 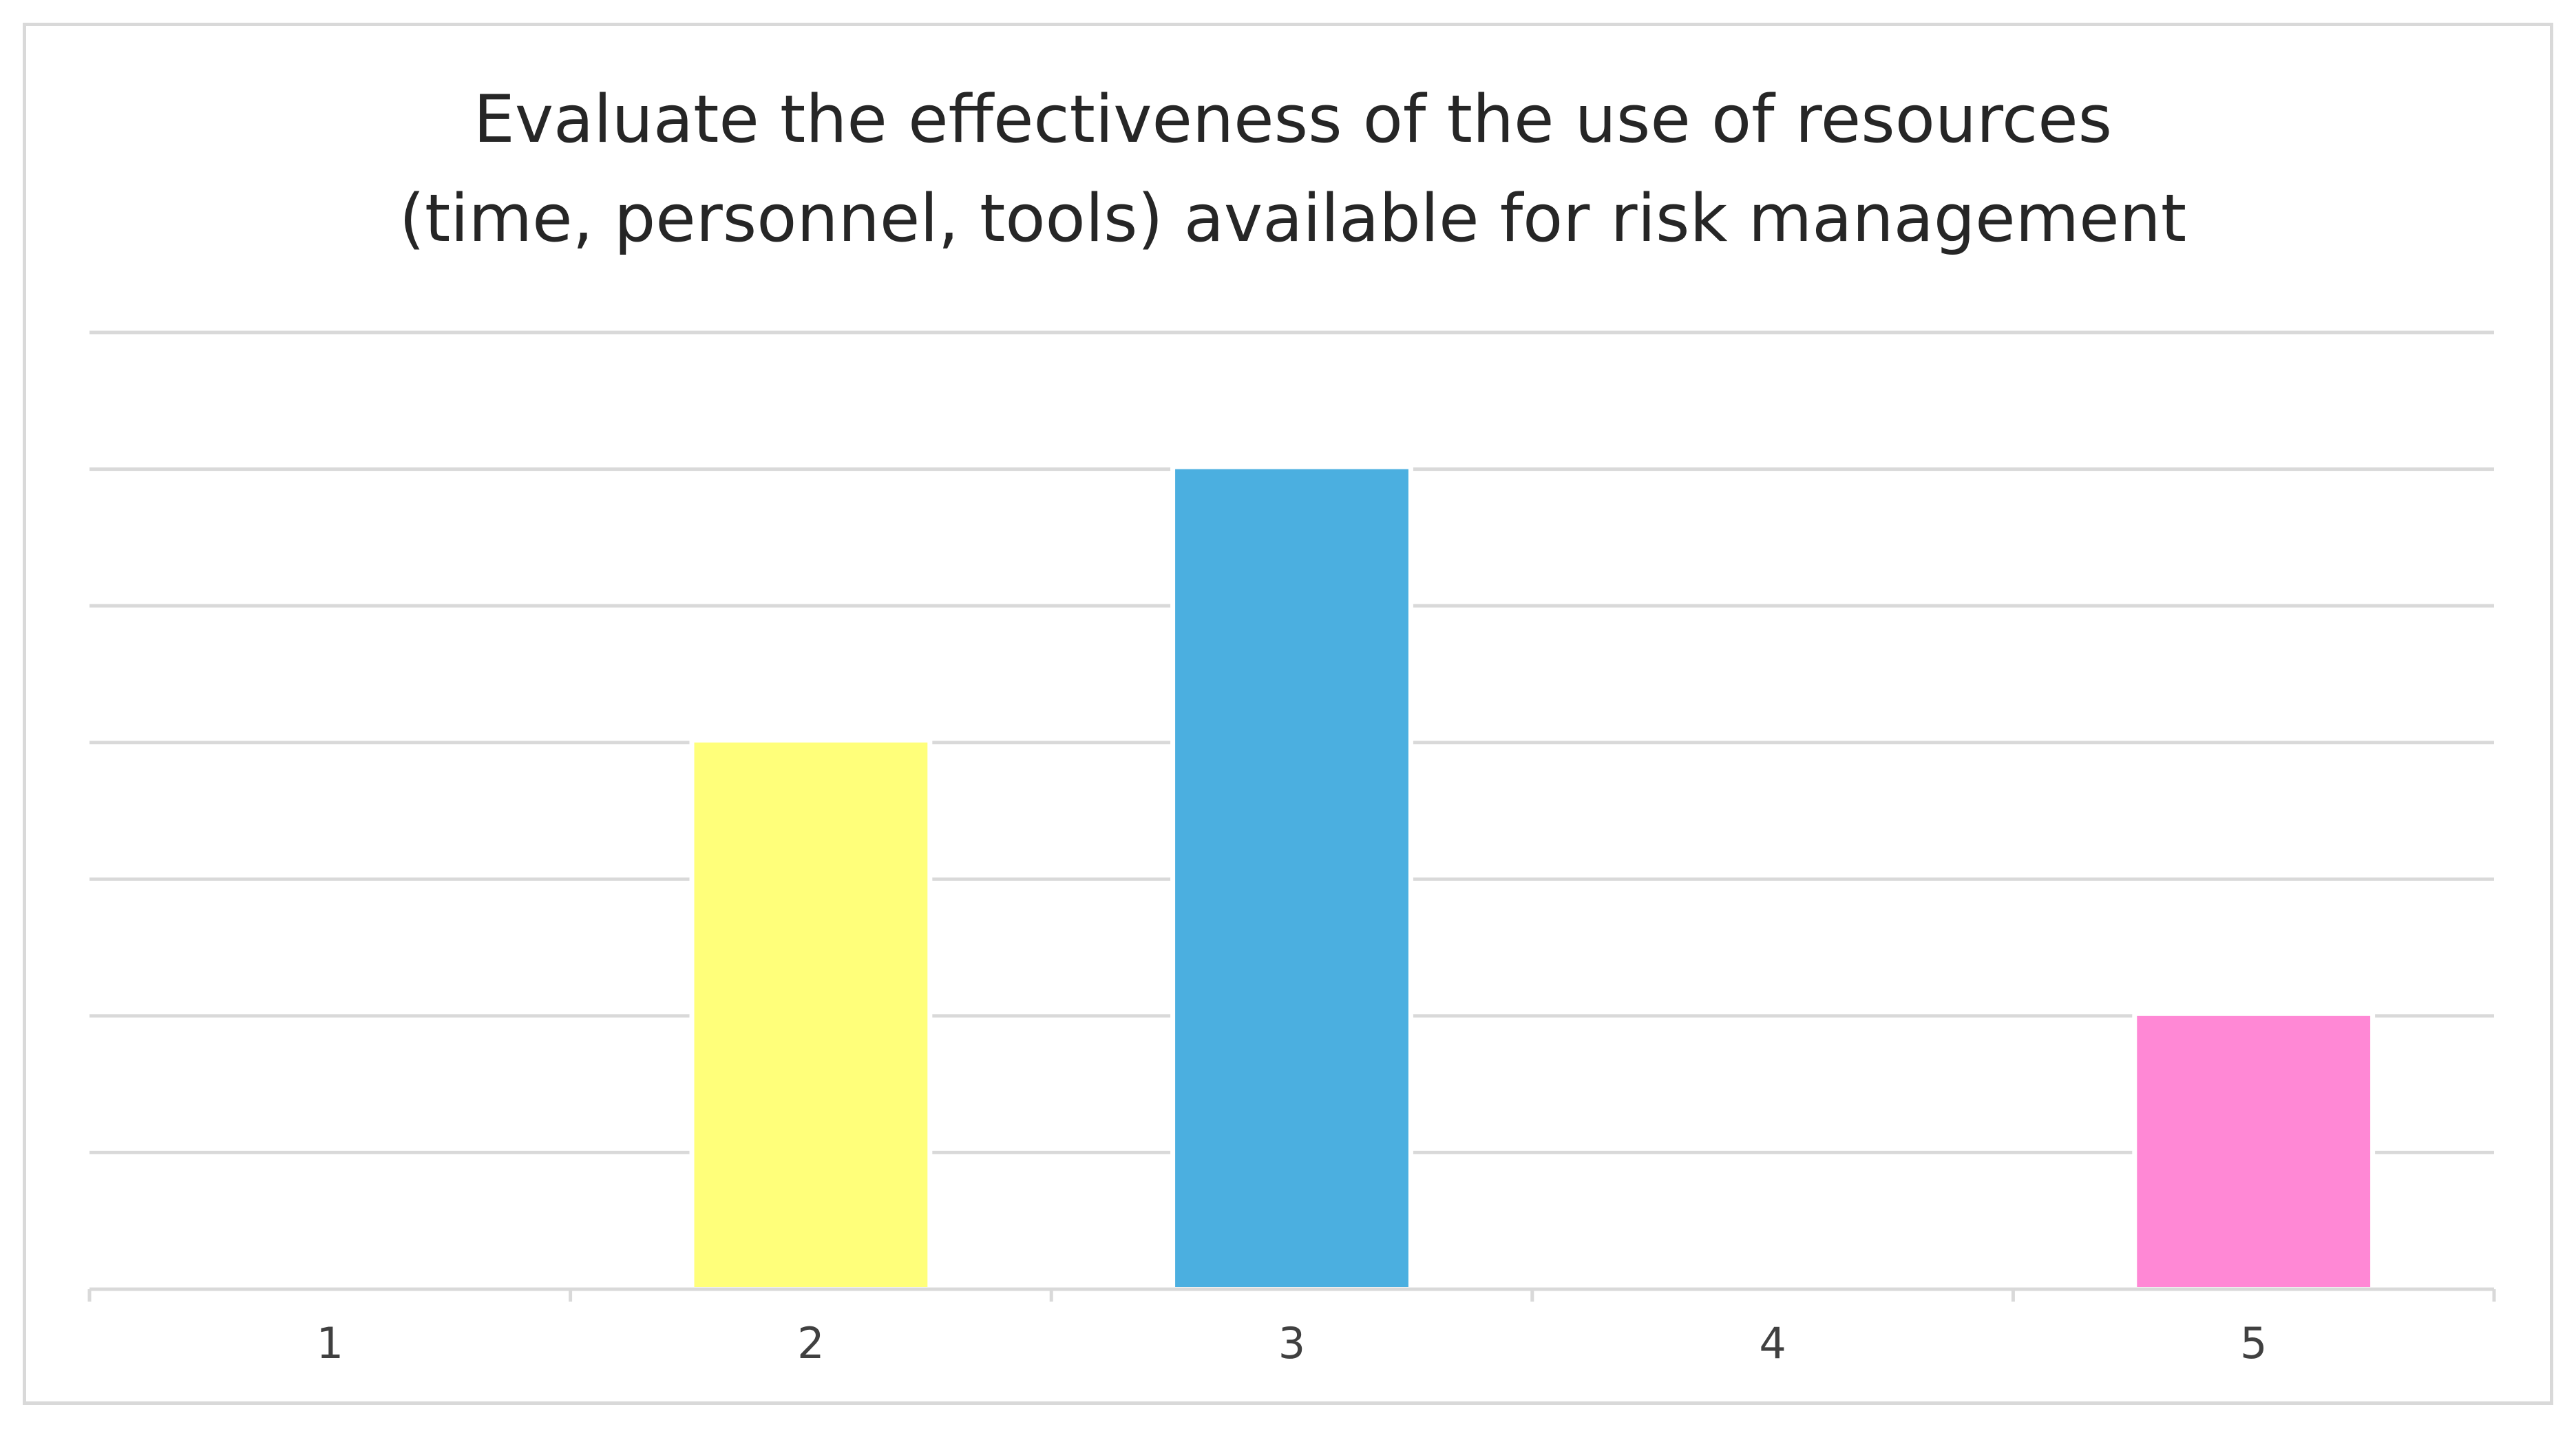 What do you see at coordinates (2254, 1343) in the screenshot?
I see `x-tick-label-5: 5` at bounding box center [2254, 1343].